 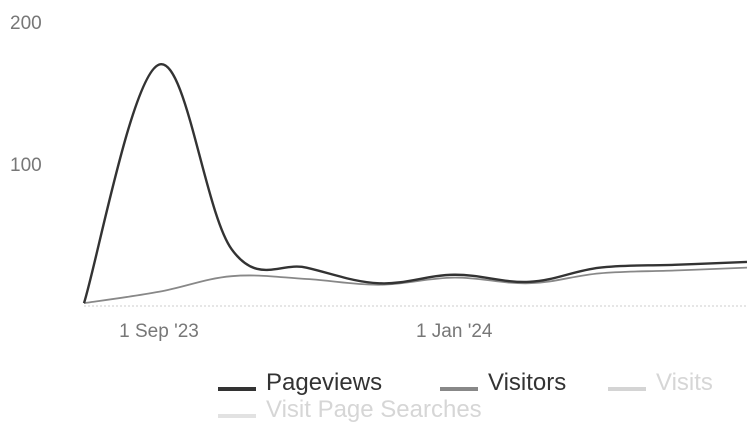 I want to click on legend-label-visits: Visits, so click(x=684, y=382).